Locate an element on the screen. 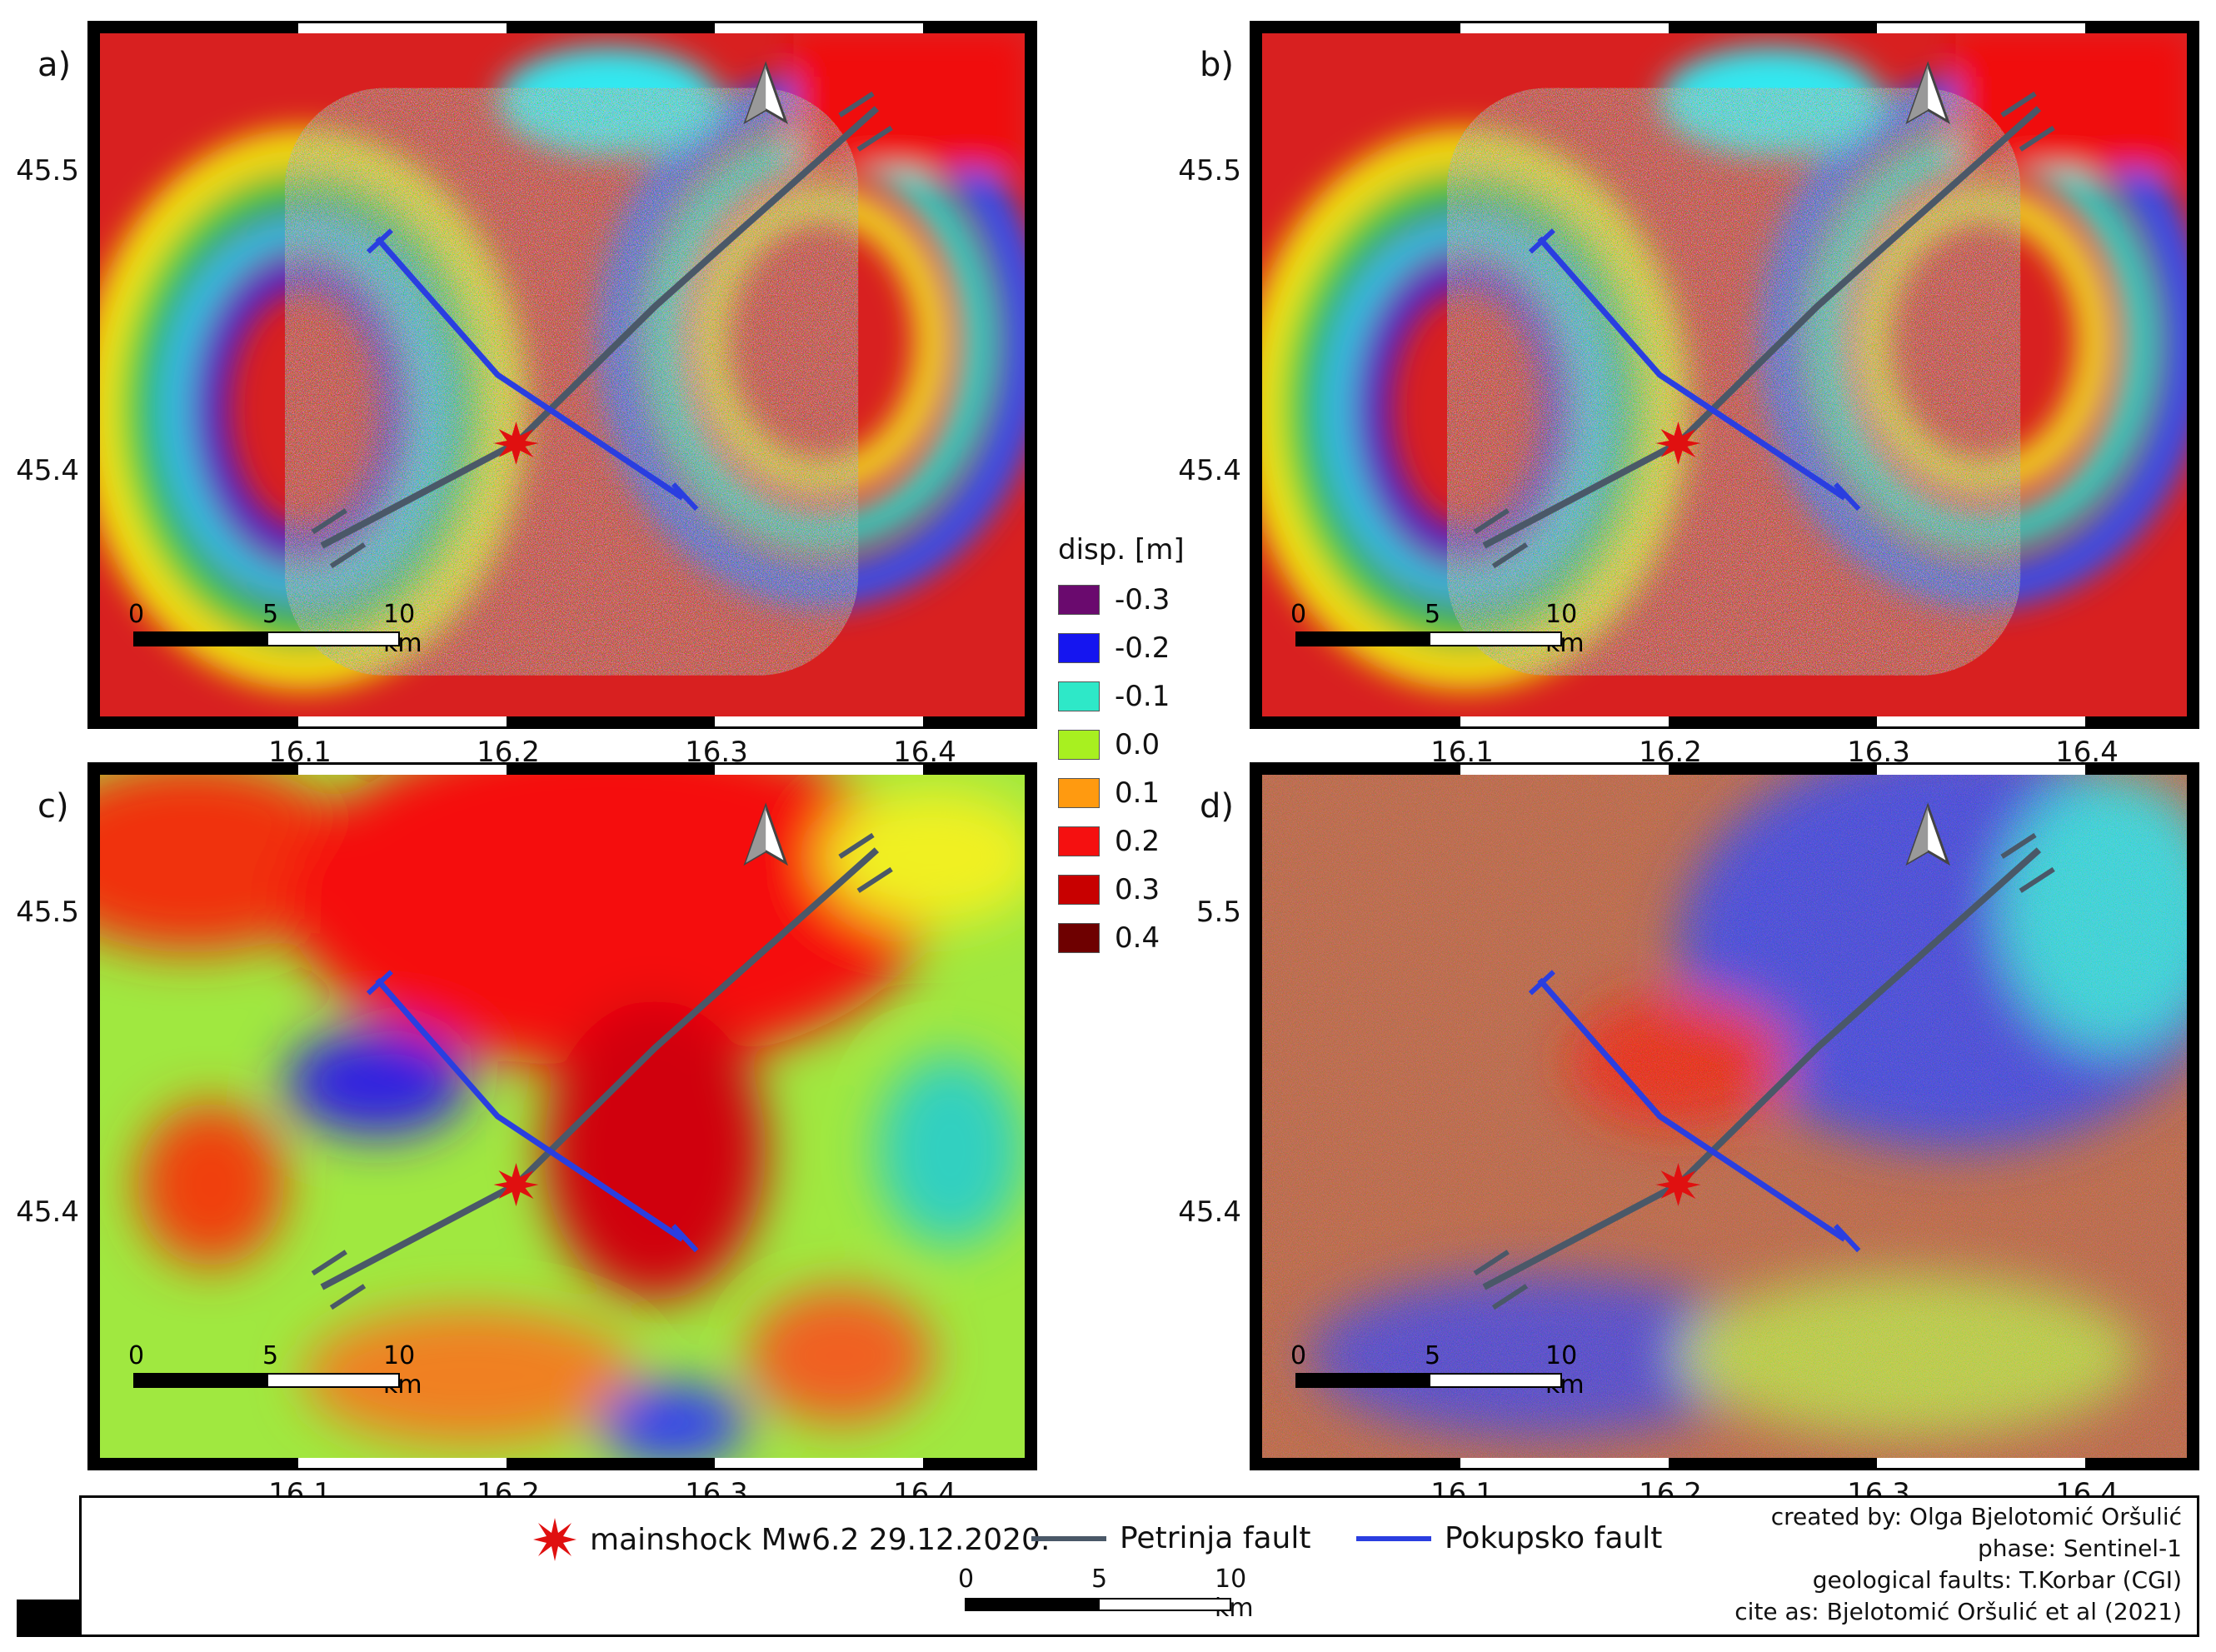 Image resolution: width=2216 pixels, height=1652 pixels. legend-value: 0.1 is located at coordinates (1137, 793).